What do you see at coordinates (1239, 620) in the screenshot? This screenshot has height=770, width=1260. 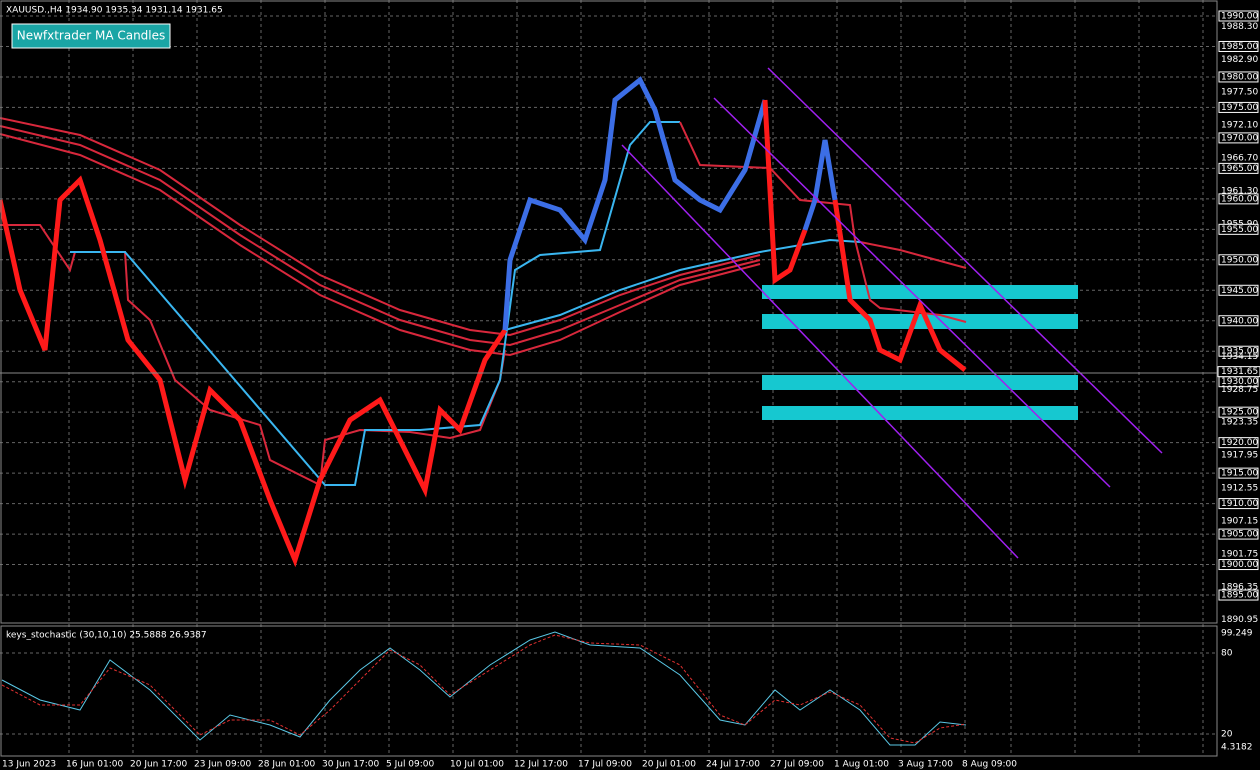 I see `price-label: 1890.95` at bounding box center [1239, 620].